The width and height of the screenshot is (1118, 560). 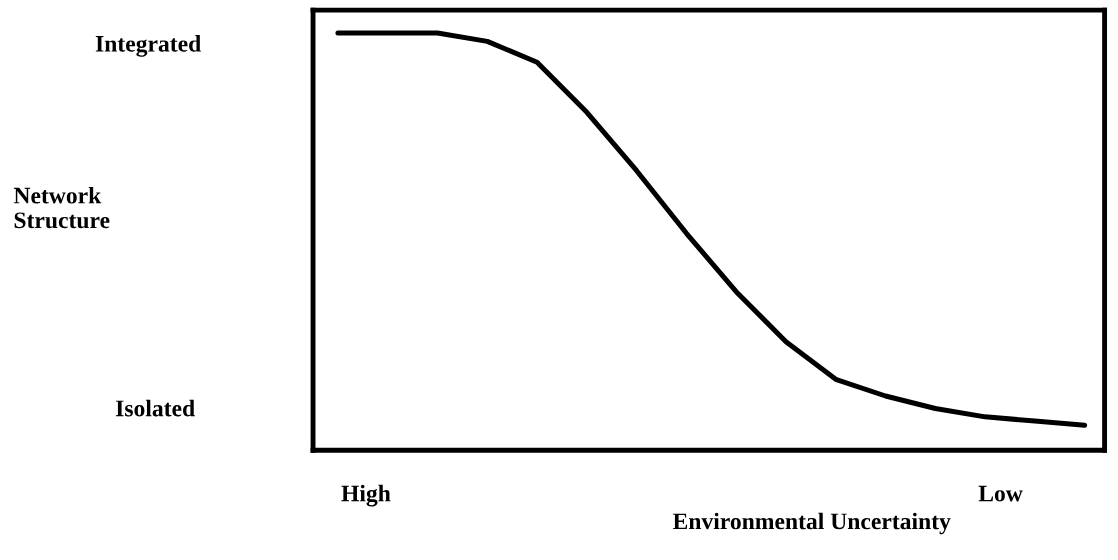 I want to click on x-axis-title: Environmental Uncertainty, so click(x=811, y=523).